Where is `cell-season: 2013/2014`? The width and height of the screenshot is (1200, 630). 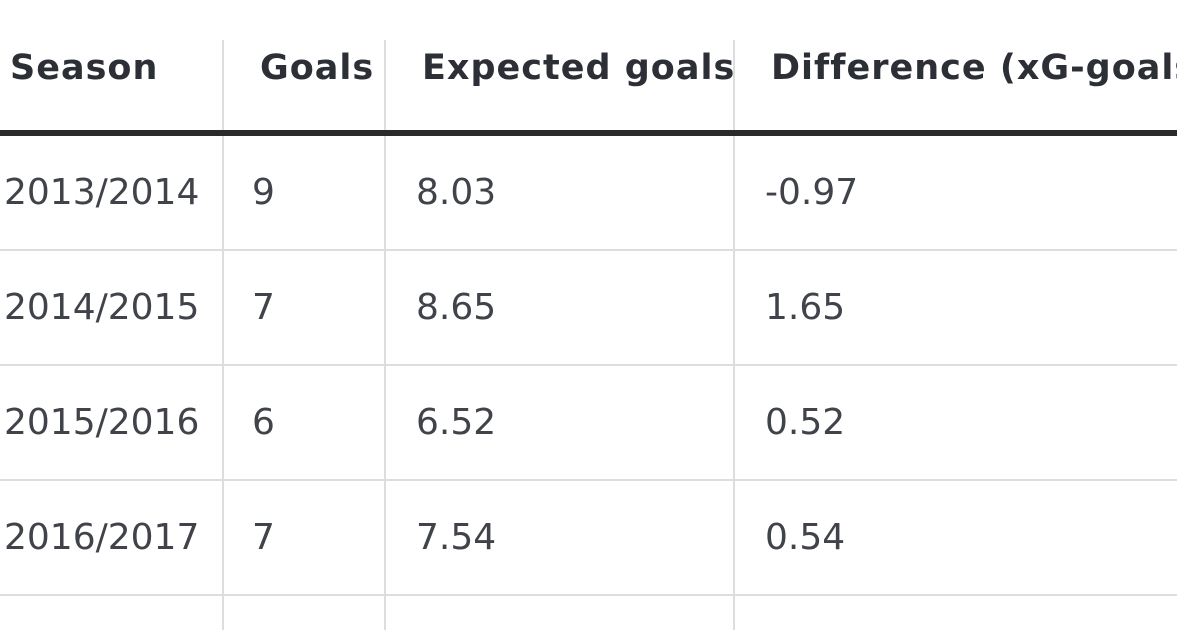
cell-season: 2013/2014 is located at coordinates (111, 192).